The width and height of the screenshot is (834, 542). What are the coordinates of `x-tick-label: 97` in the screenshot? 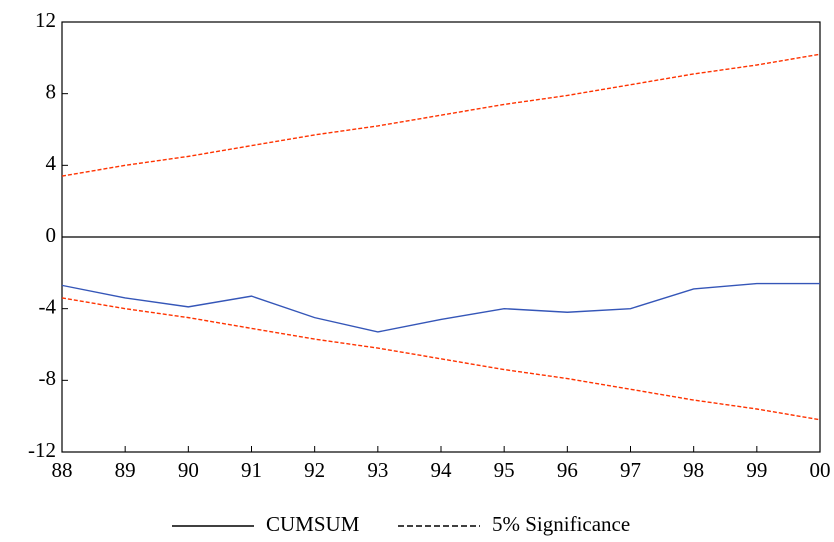 It's located at (630, 470).